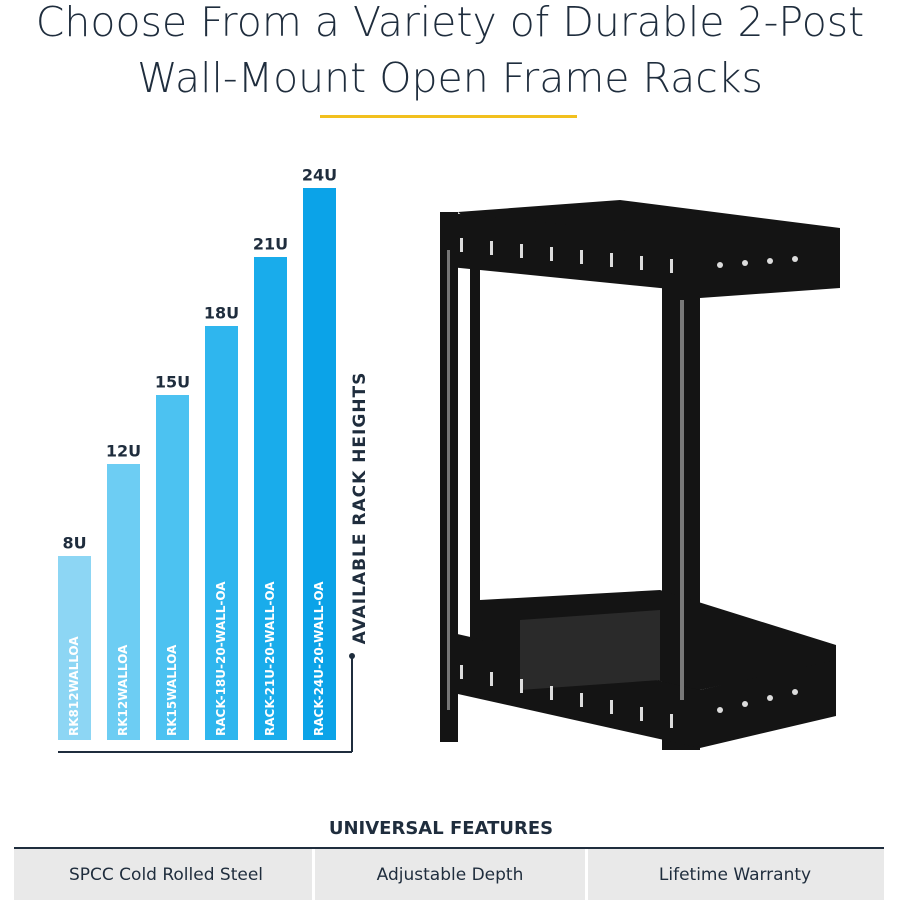 This screenshot has width=900, height=900. I want to click on features-row, so click(449, 874).